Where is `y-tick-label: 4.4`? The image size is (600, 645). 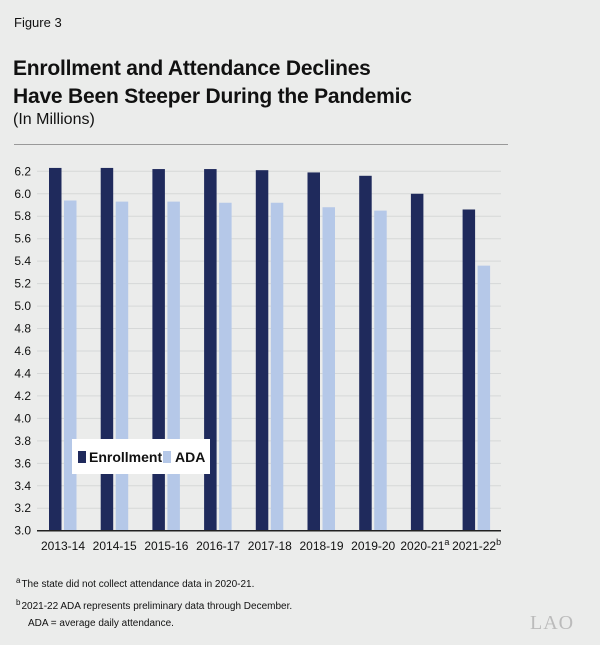
y-tick-label: 4.4 is located at coordinates (22, 373).